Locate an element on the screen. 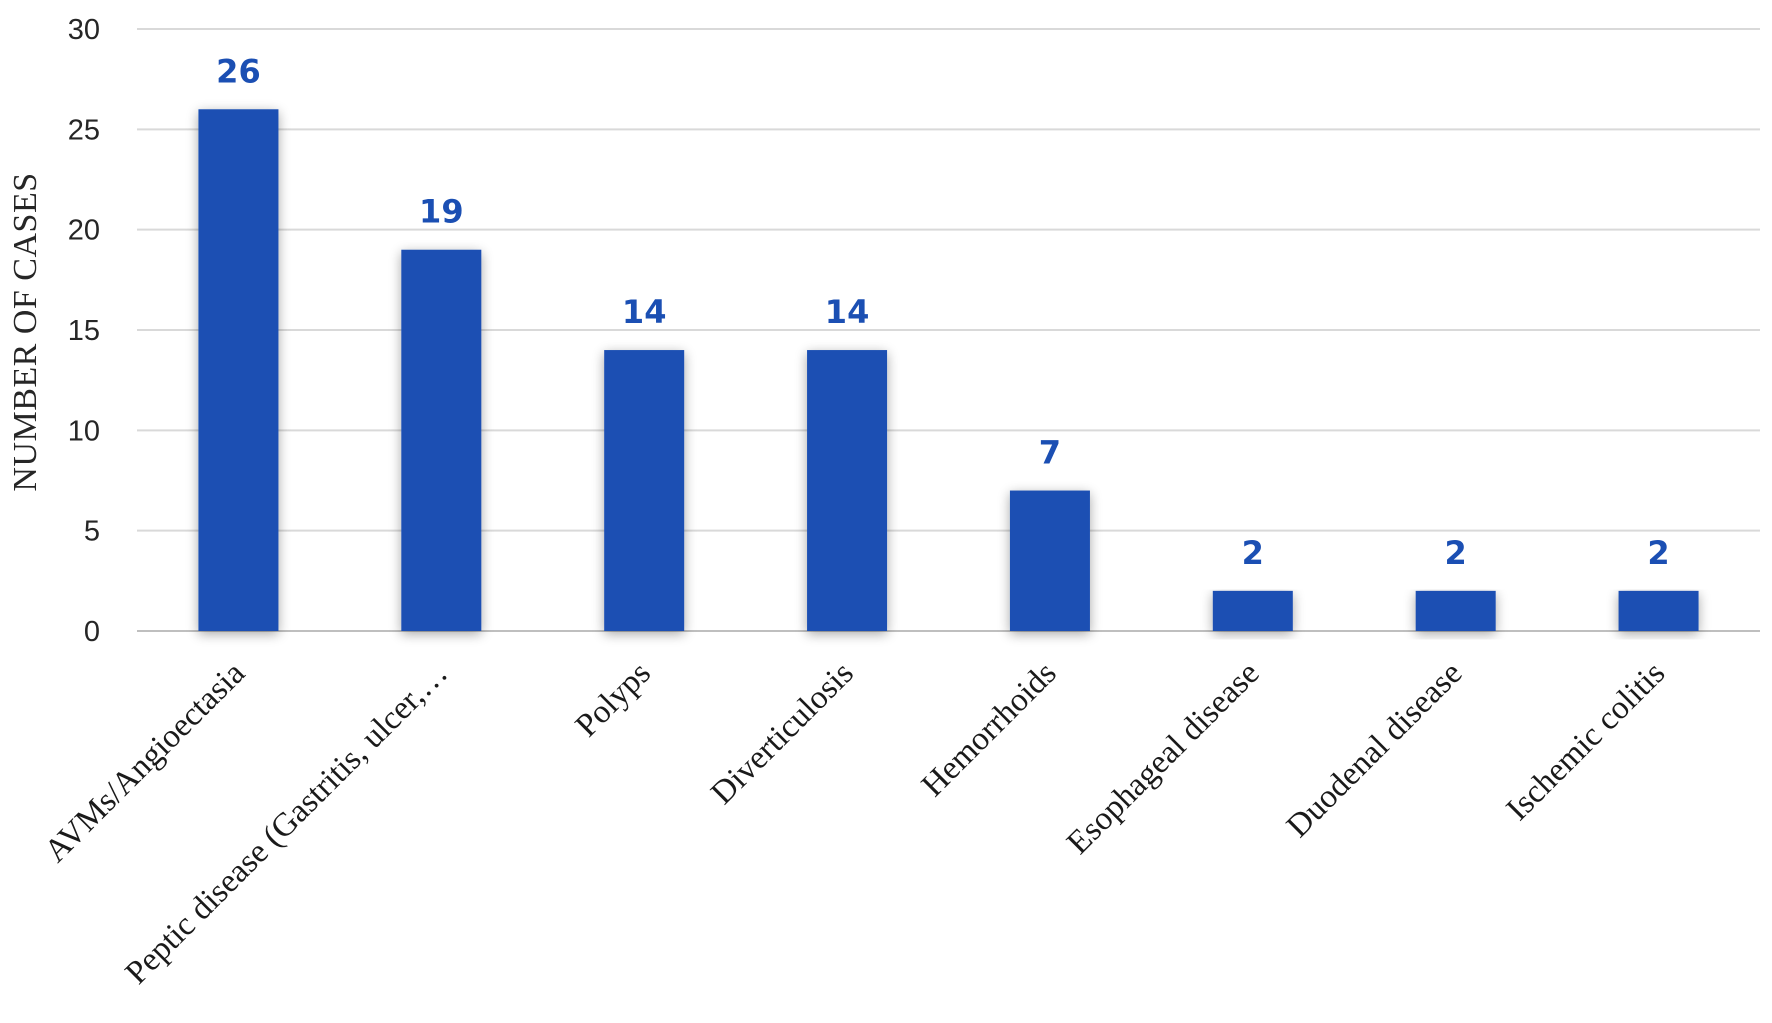 The height and width of the screenshot is (1023, 1772). y-axis-ticks: 0 5 10 15 20 25 30 is located at coordinates (84, 331).